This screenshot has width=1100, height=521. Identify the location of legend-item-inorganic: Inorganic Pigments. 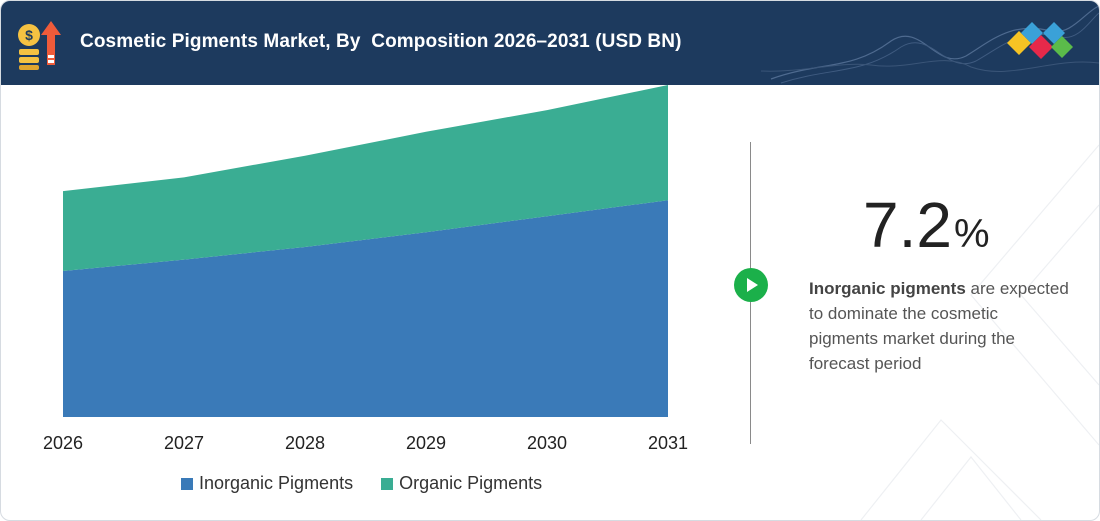
(267, 483).